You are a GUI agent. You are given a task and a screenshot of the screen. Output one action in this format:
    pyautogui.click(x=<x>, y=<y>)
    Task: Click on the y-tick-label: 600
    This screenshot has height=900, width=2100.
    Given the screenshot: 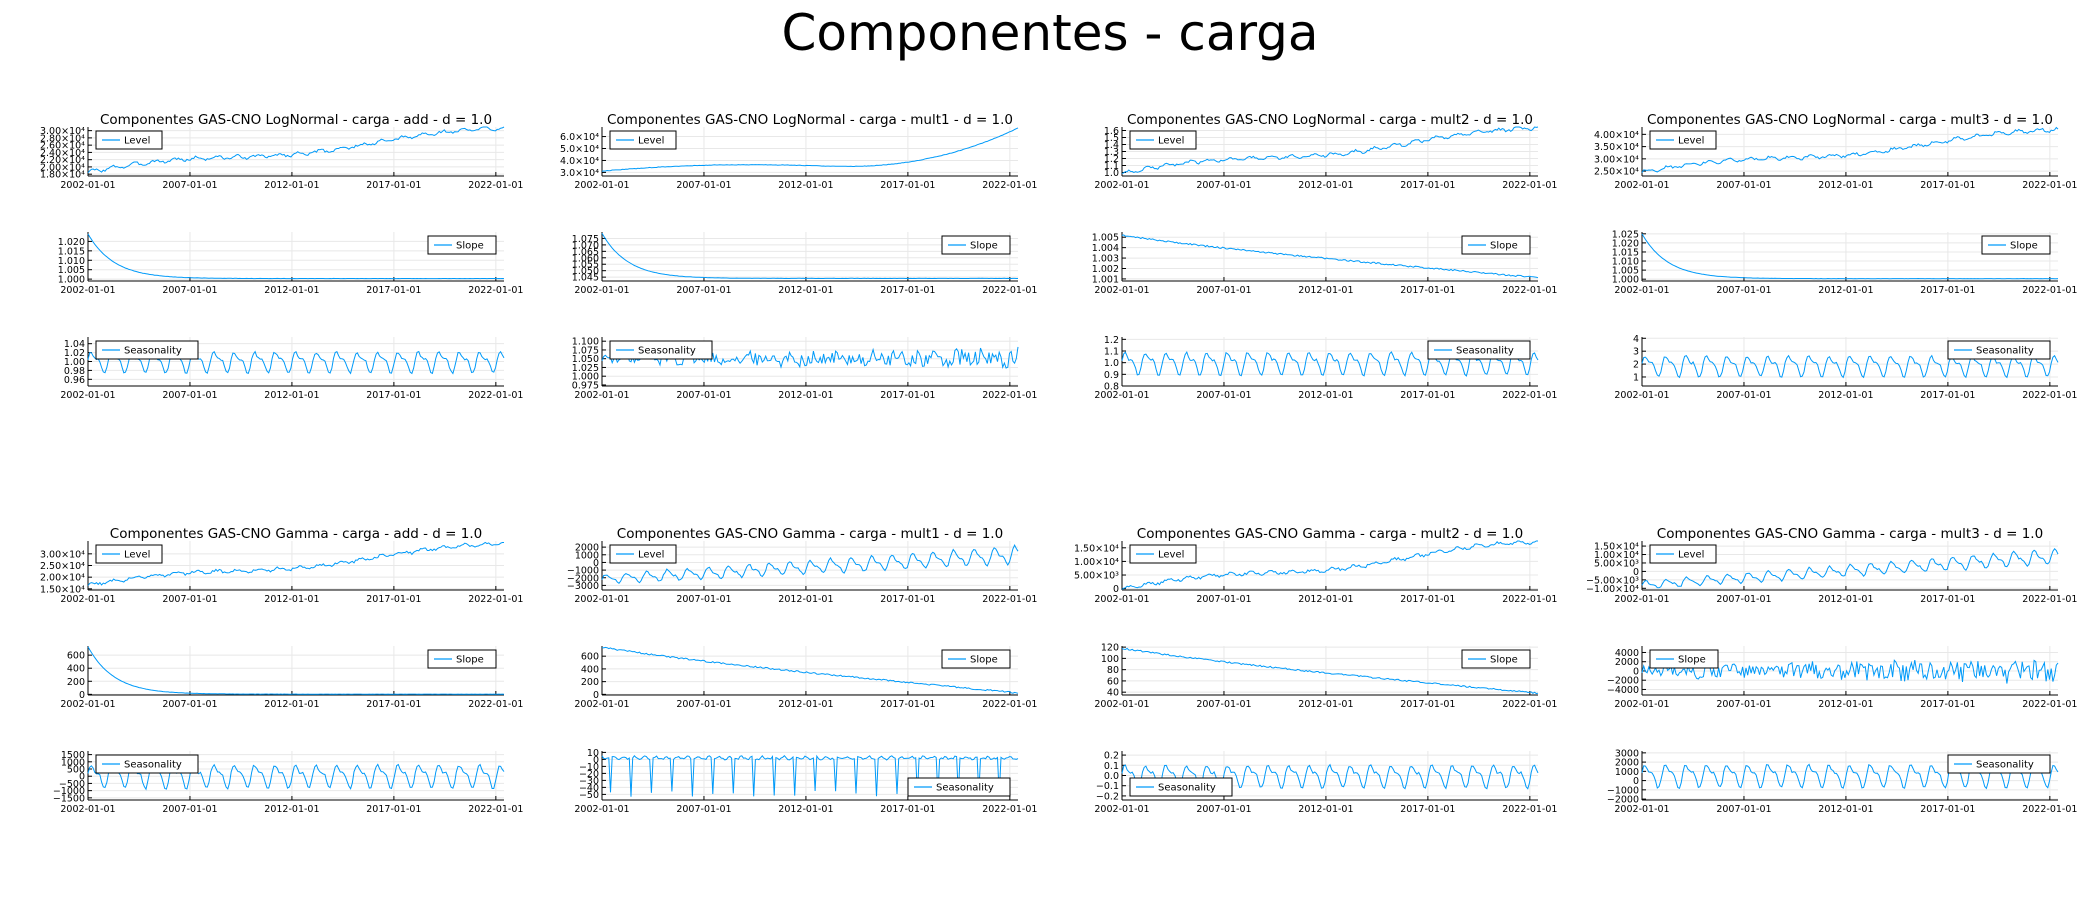 What is the action you would take?
    pyautogui.click(x=76, y=656)
    